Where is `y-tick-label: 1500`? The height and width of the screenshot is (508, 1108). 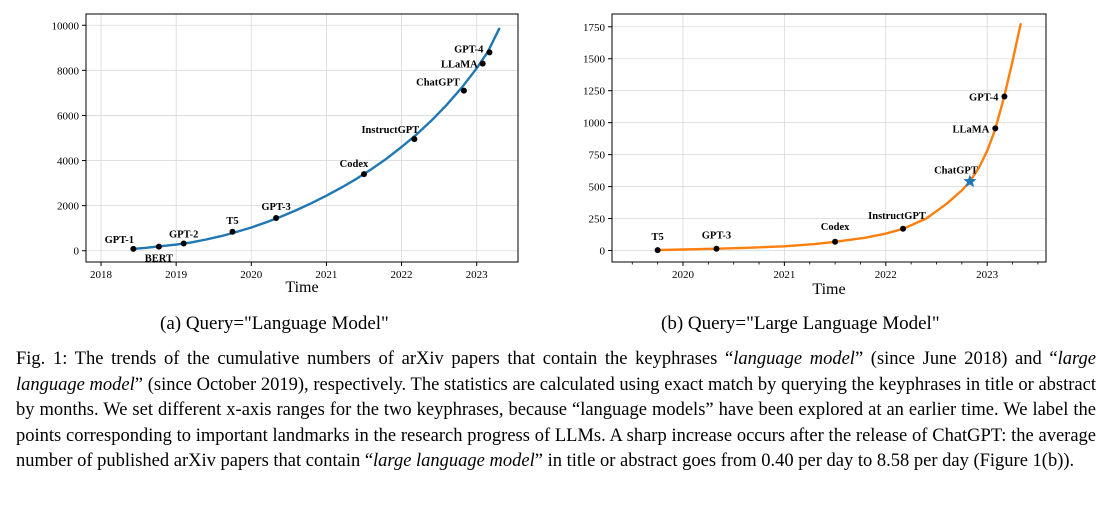 y-tick-label: 1500 is located at coordinates (594, 60).